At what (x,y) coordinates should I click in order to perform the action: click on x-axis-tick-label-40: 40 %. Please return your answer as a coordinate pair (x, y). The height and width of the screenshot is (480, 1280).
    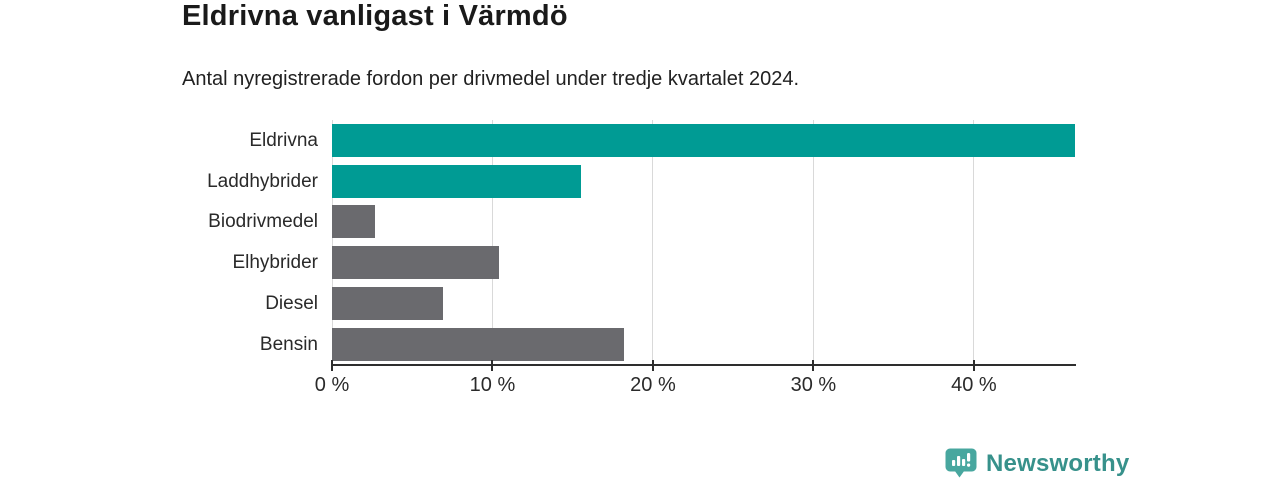
    Looking at the image, I should click on (974, 385).